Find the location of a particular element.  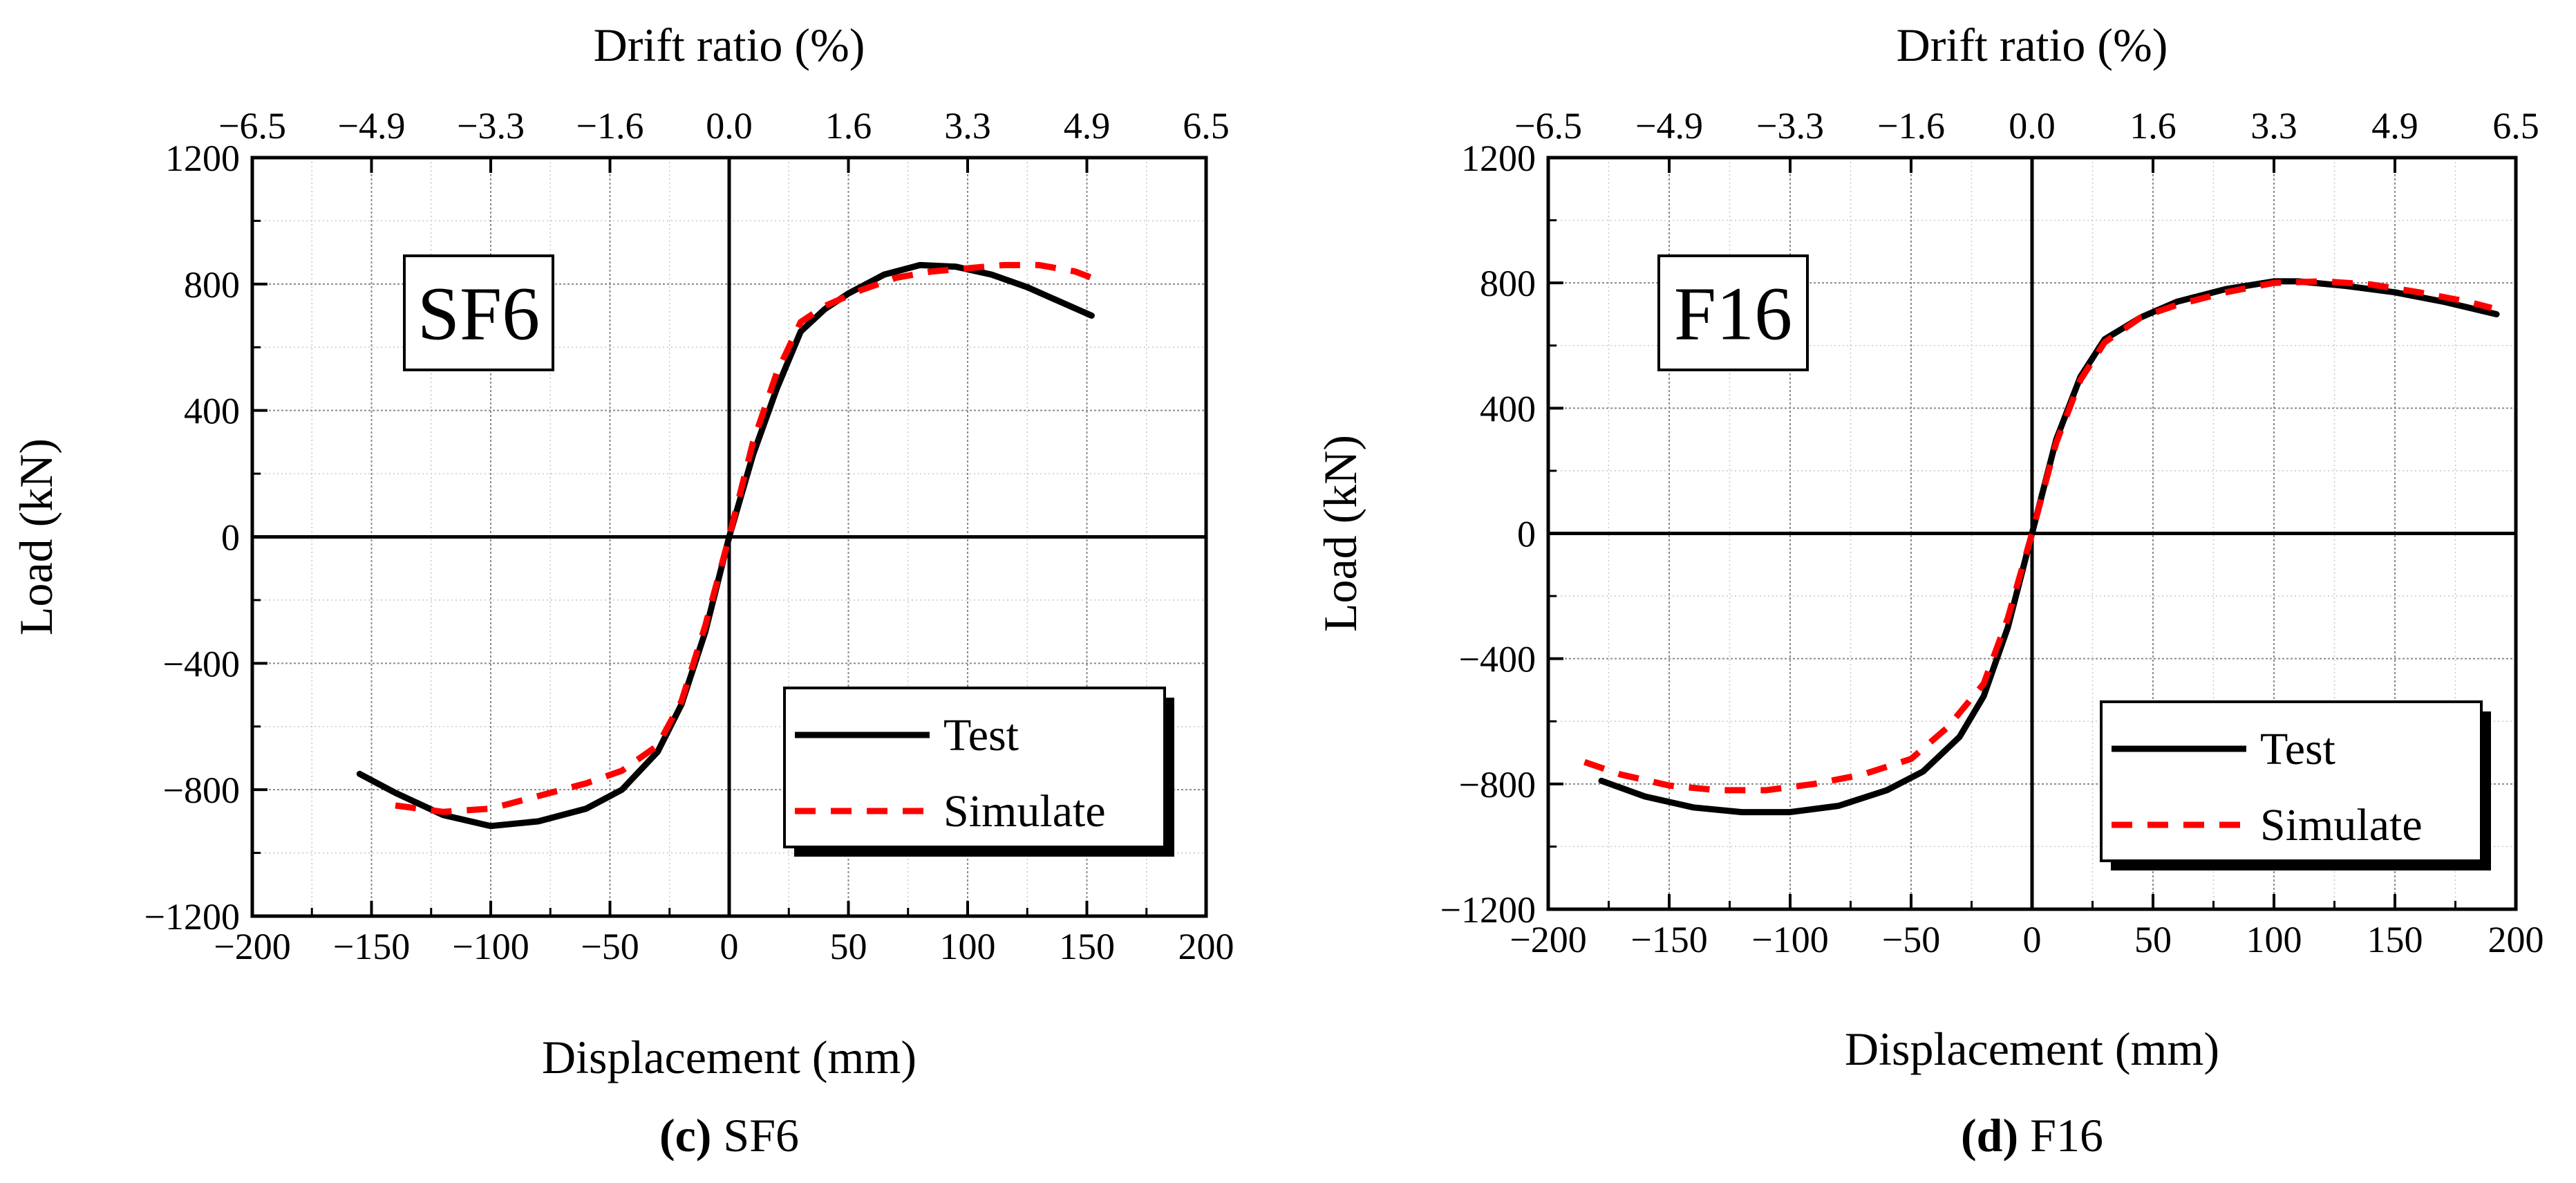

panel-d-xtick-label: −50 is located at coordinates (1911, 939).